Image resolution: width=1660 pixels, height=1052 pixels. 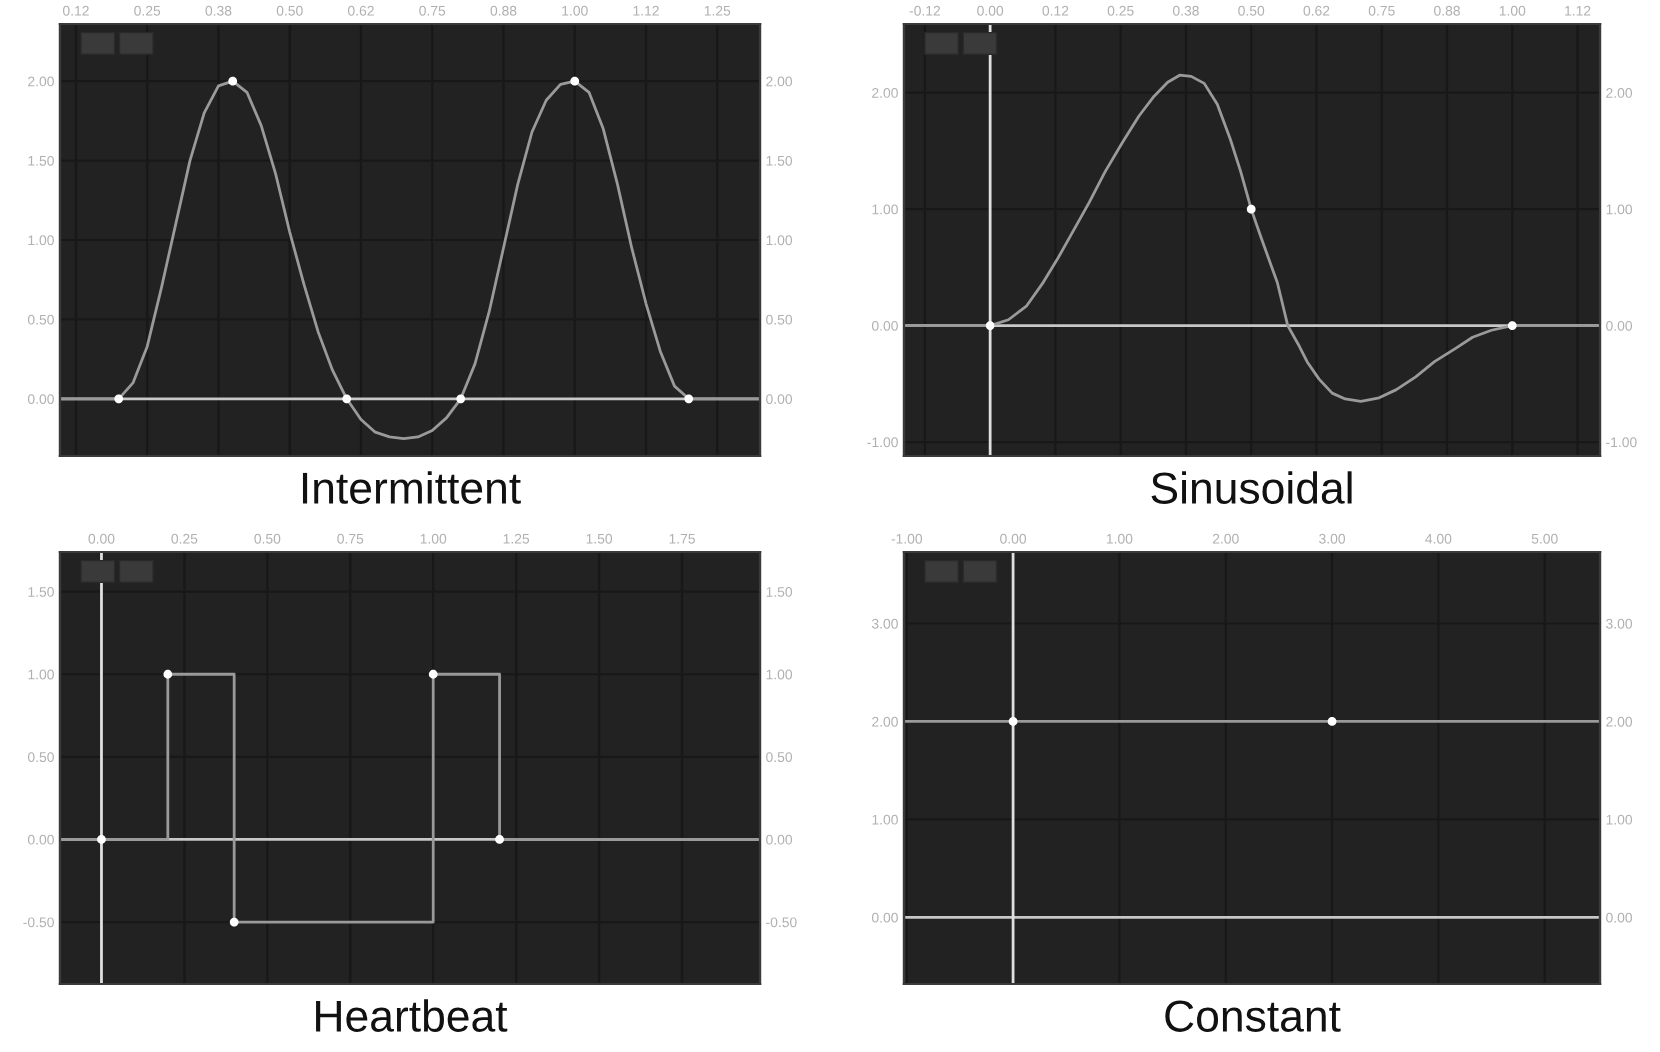 What do you see at coordinates (412, 1015) in the screenshot?
I see `text: Heartbeat` at bounding box center [412, 1015].